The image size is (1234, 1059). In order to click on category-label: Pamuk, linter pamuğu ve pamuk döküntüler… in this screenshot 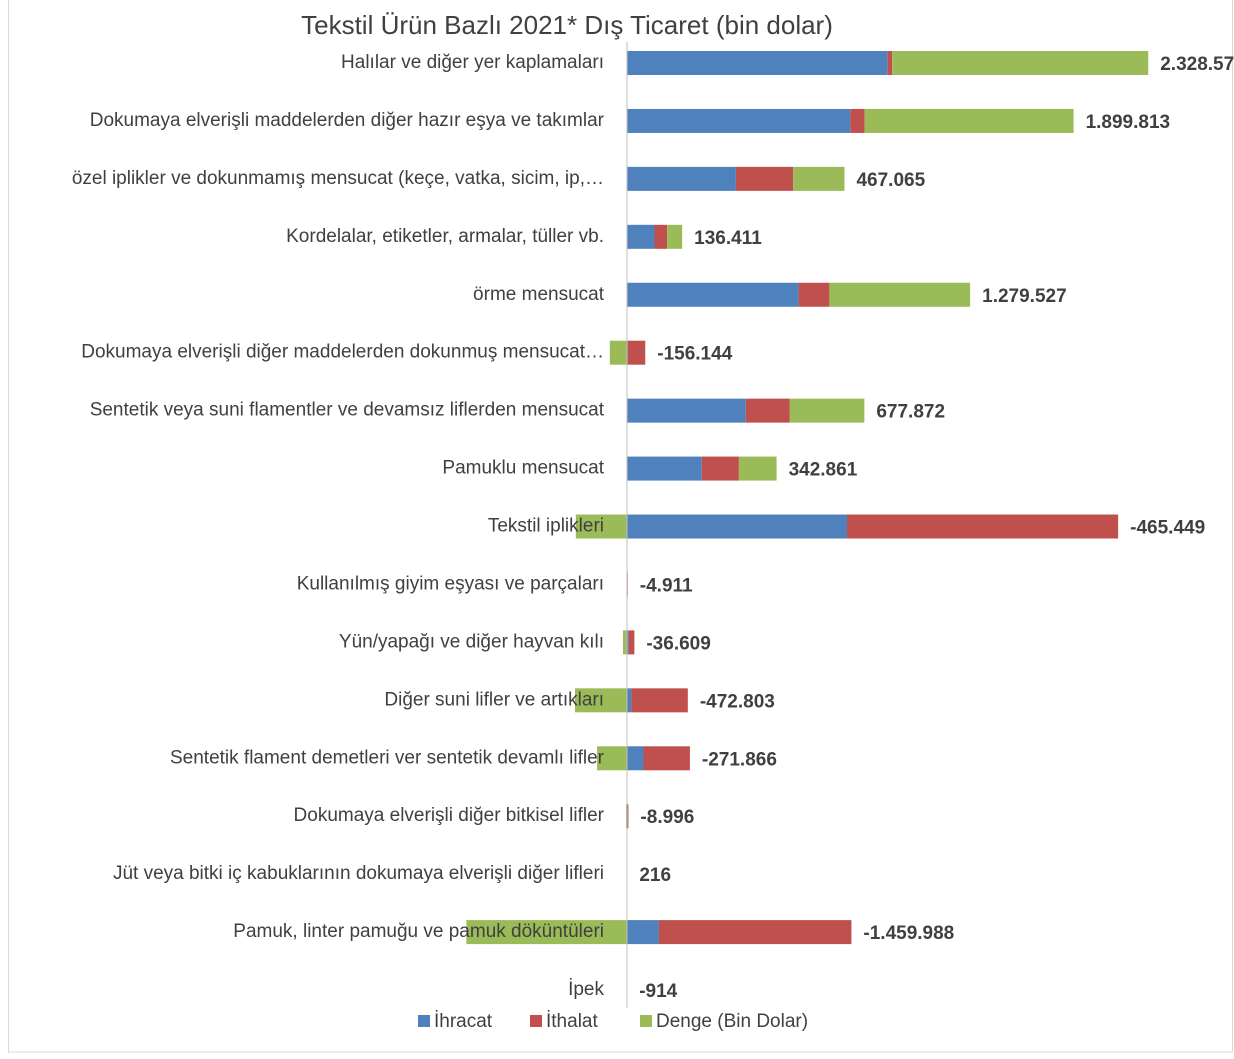, I will do `click(418, 931)`.